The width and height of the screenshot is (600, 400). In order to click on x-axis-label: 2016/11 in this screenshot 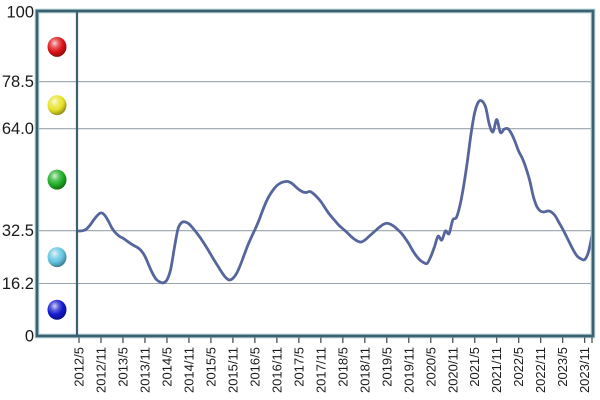, I will do `click(276, 370)`.